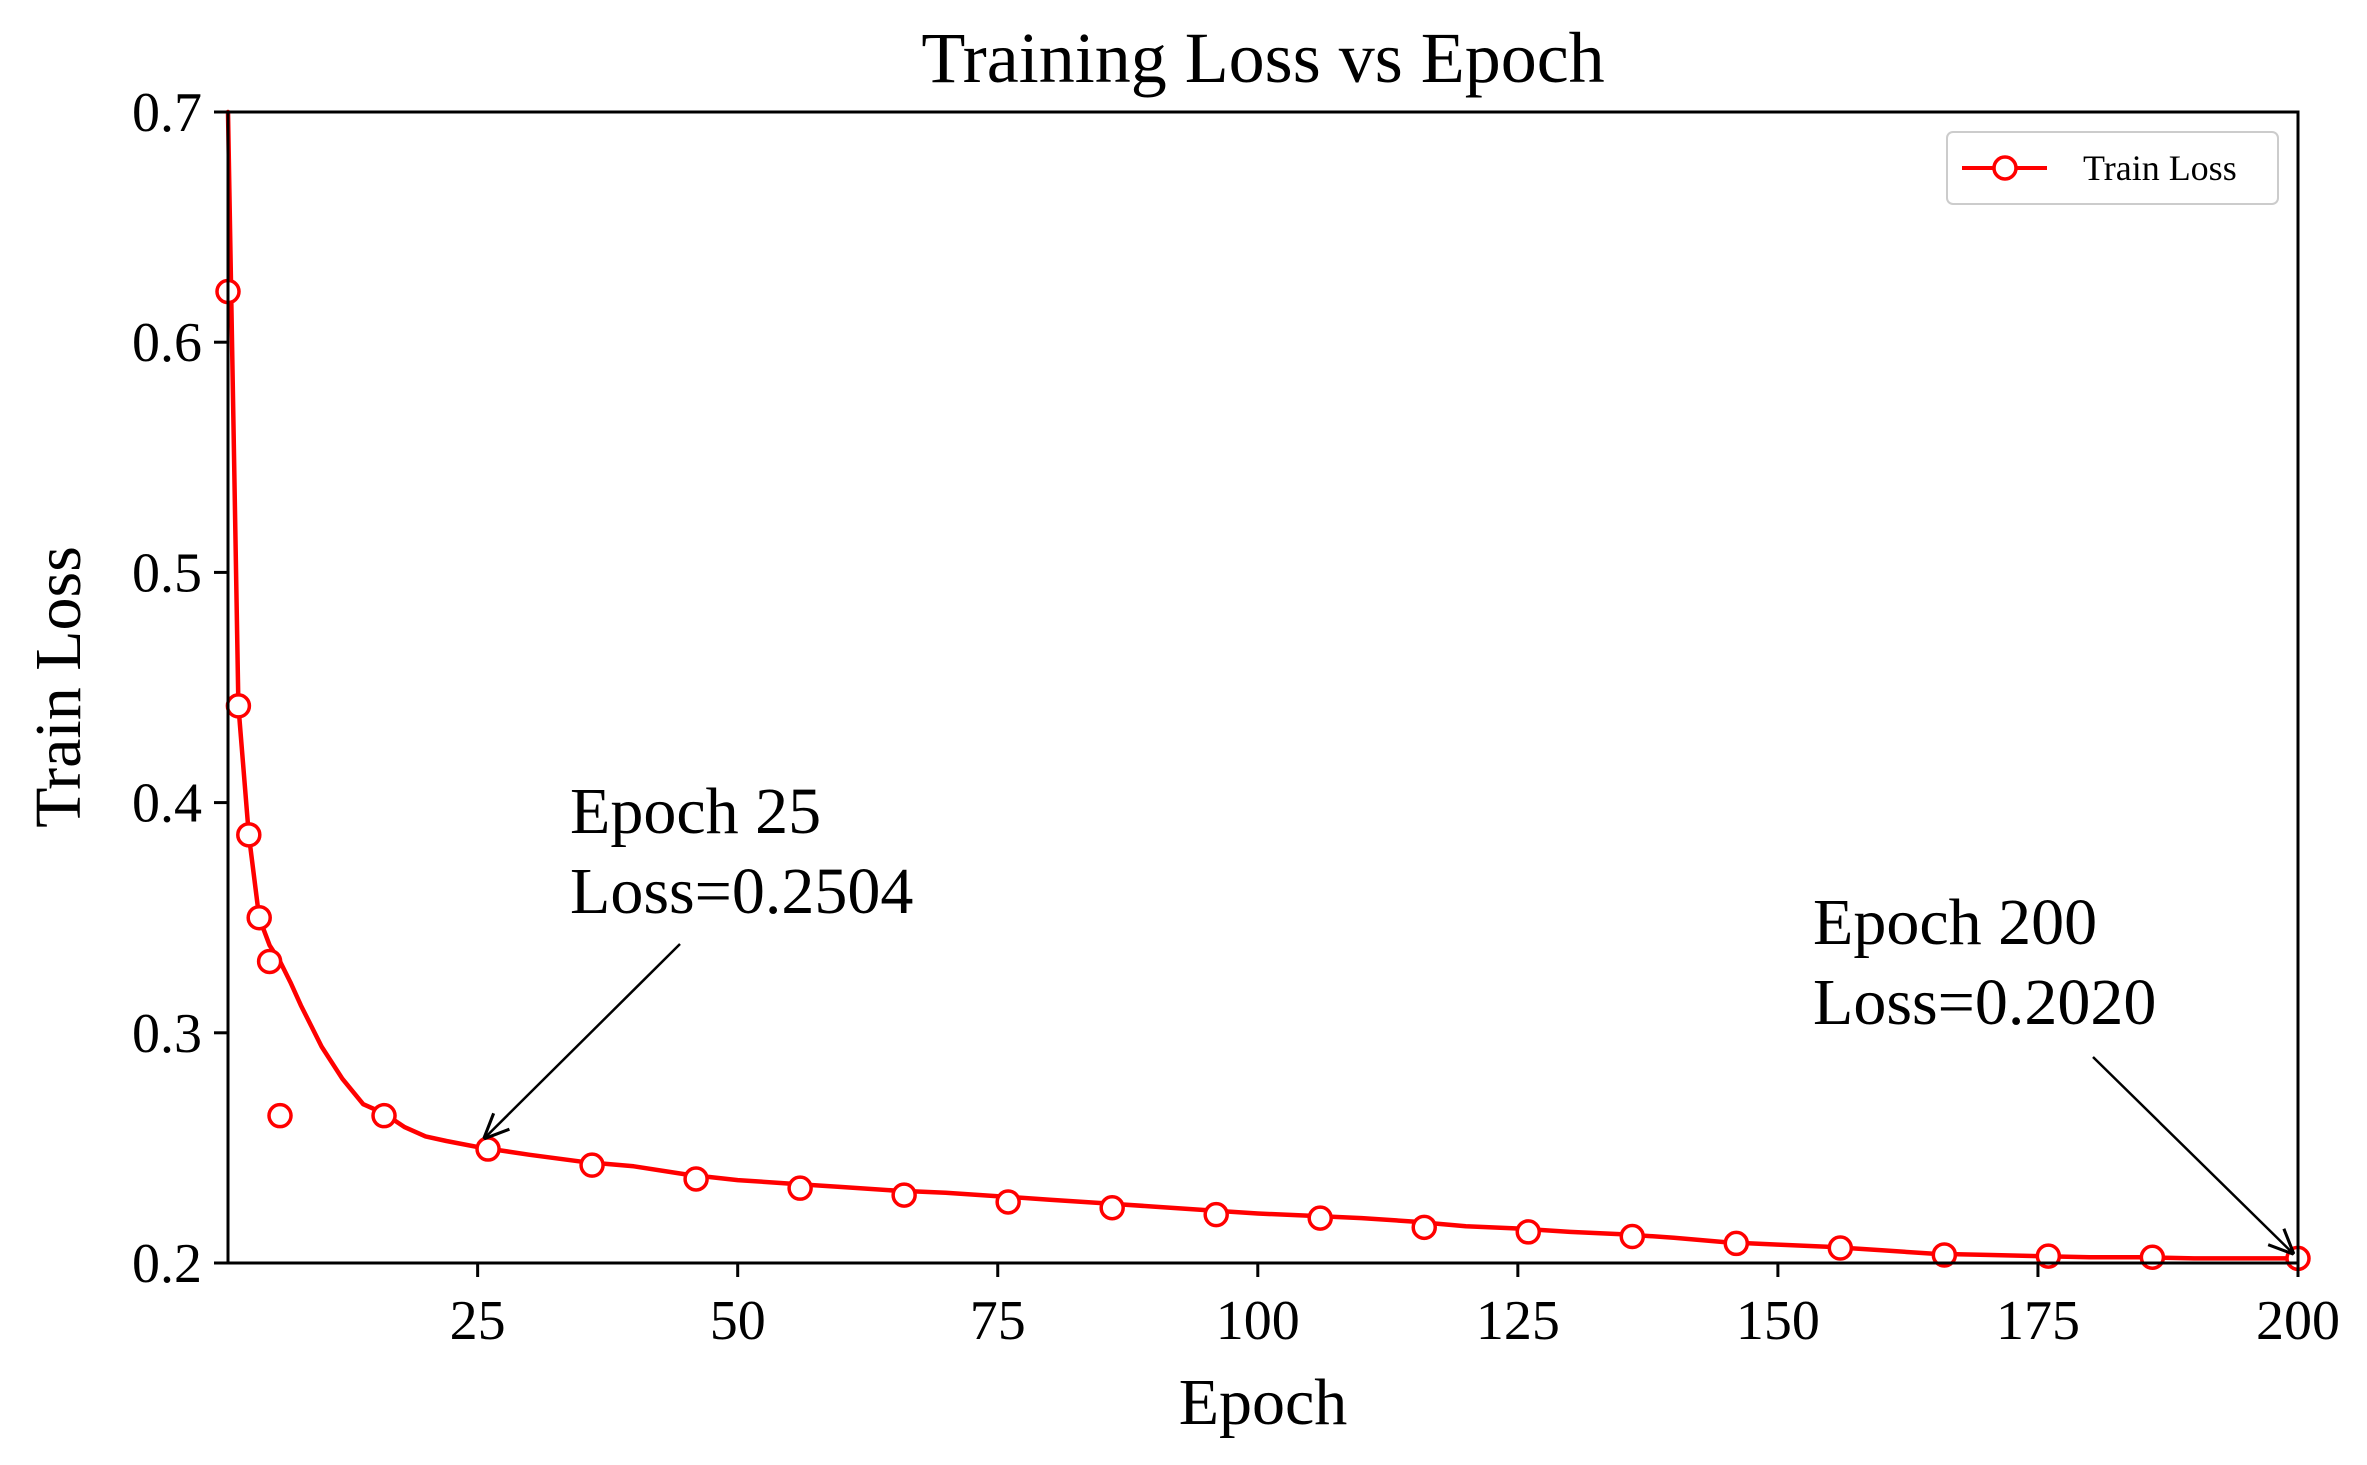 The image size is (2367, 1465). What do you see at coordinates (1955, 922) in the screenshot?
I see `annotation-text: Epoch 200` at bounding box center [1955, 922].